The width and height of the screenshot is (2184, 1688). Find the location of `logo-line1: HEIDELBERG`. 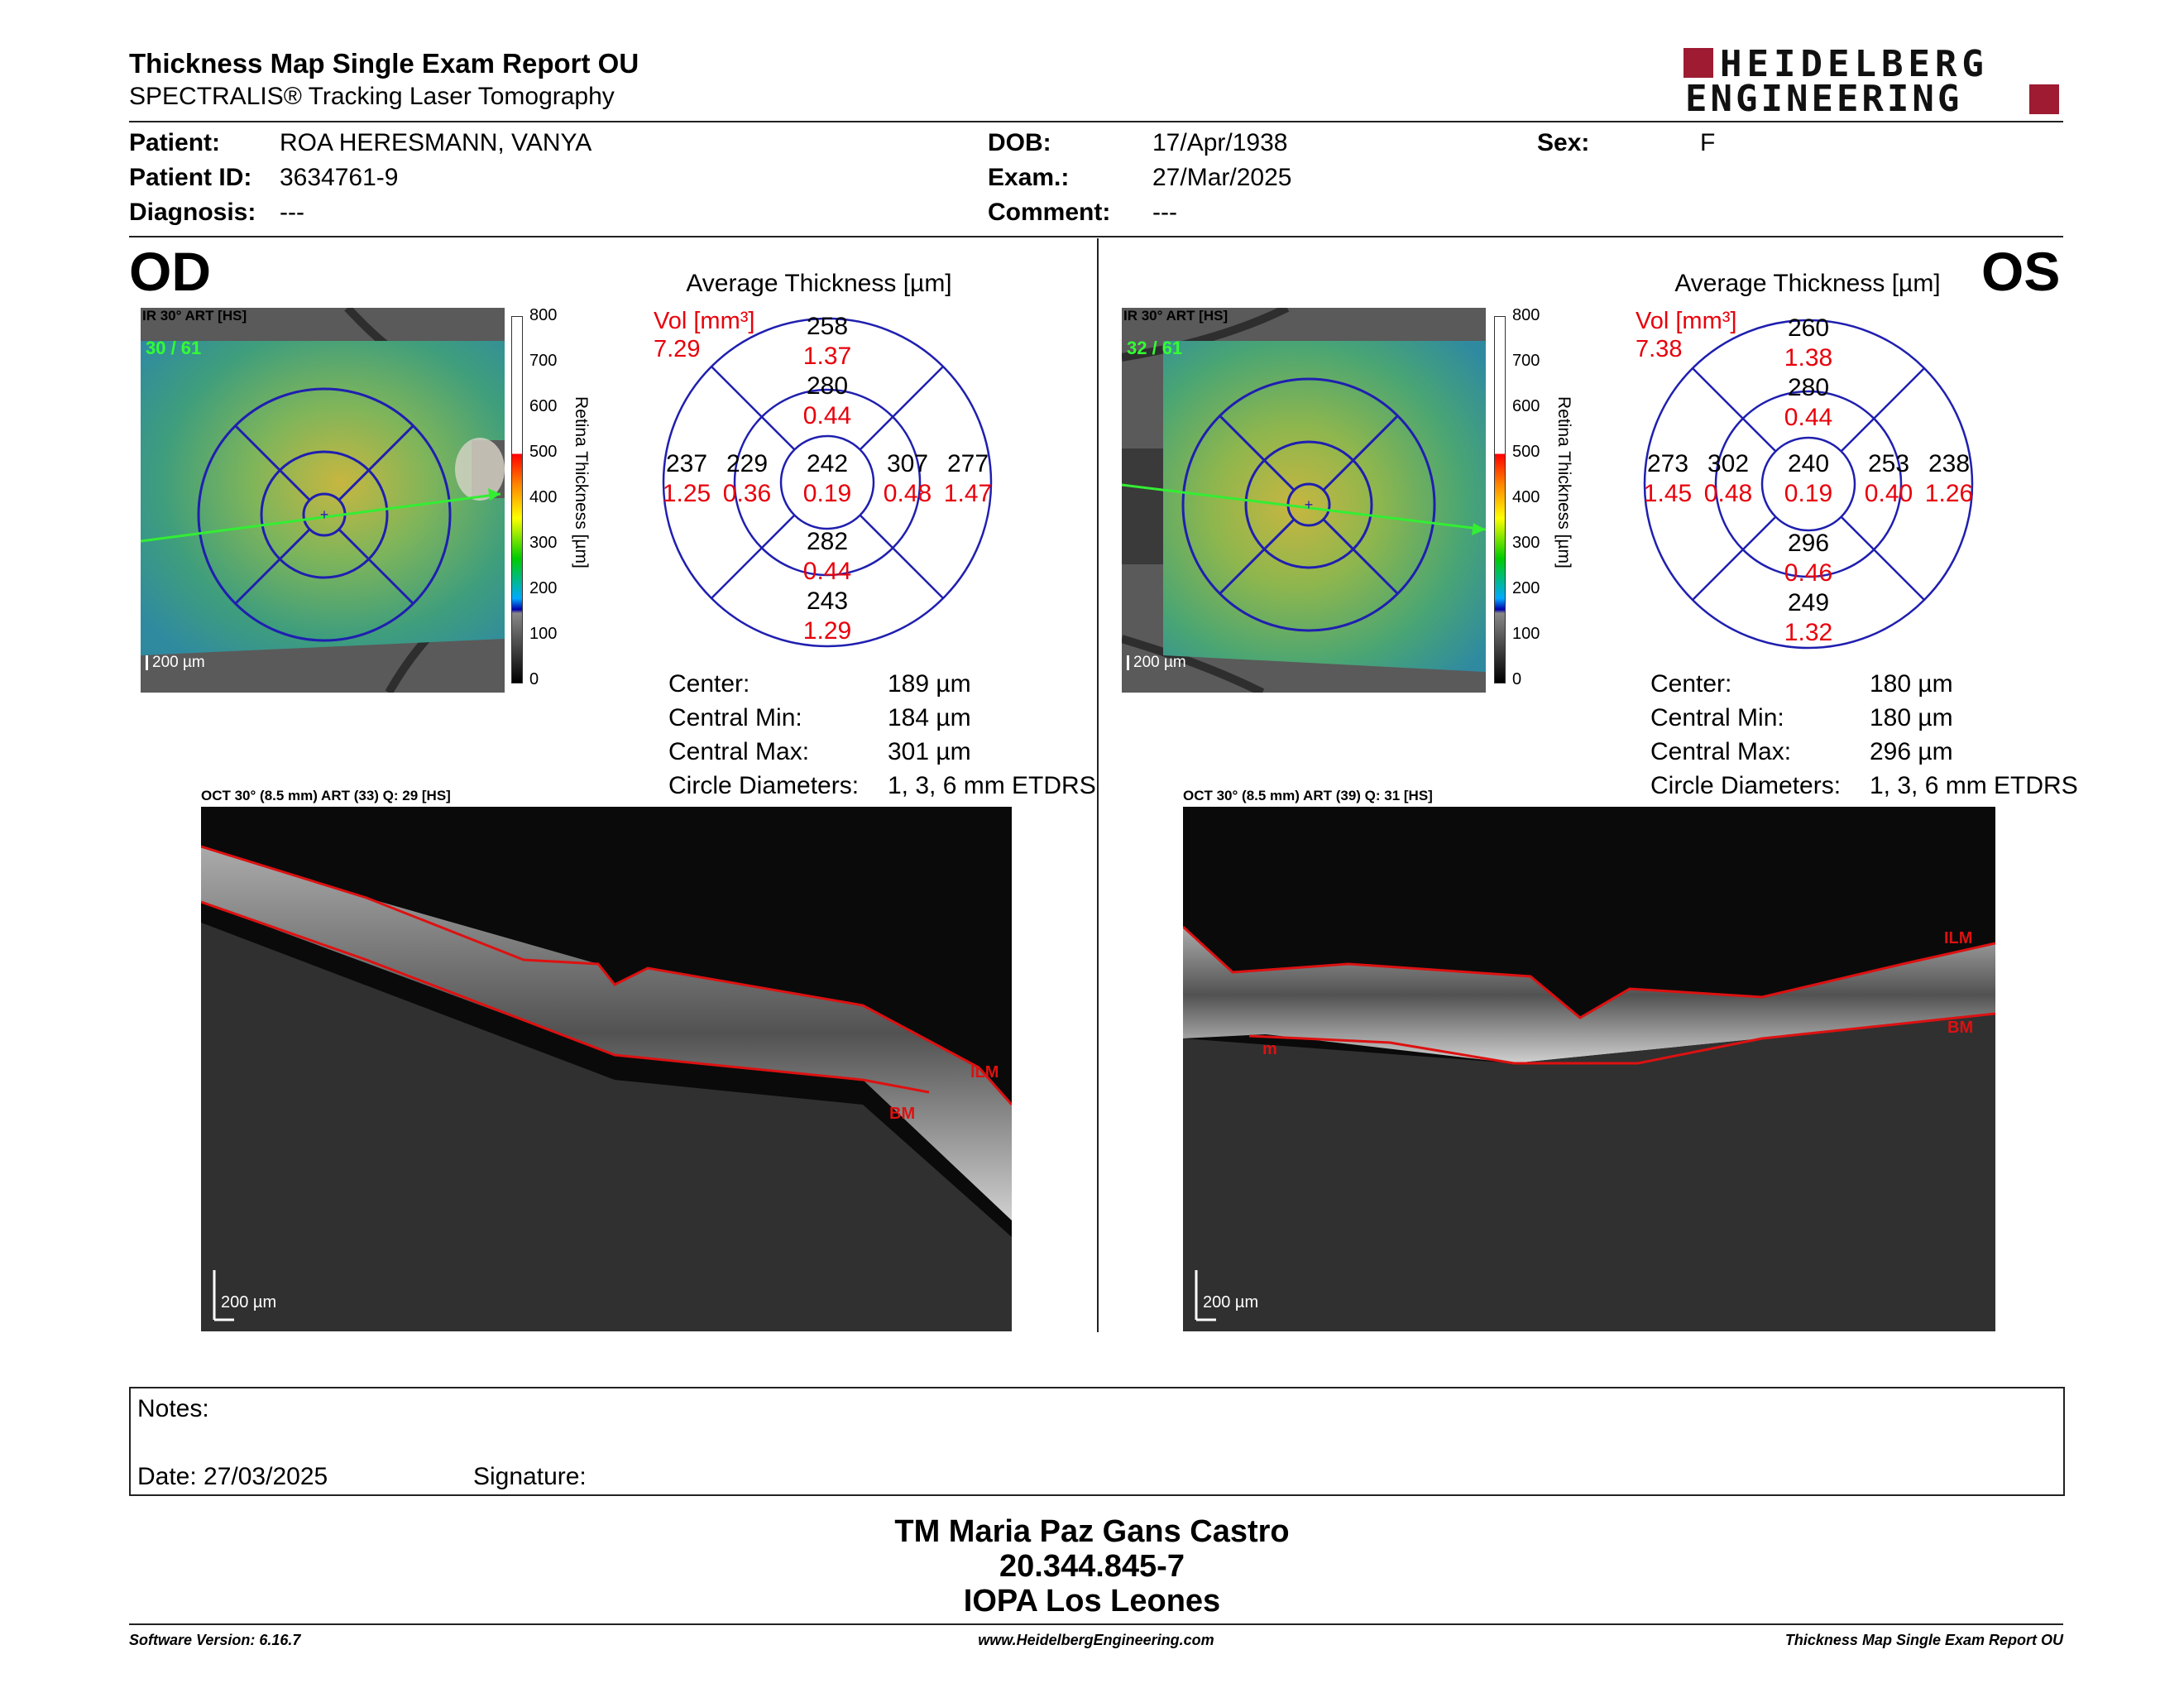

logo-line1: HEIDELBERG is located at coordinates (1854, 64).